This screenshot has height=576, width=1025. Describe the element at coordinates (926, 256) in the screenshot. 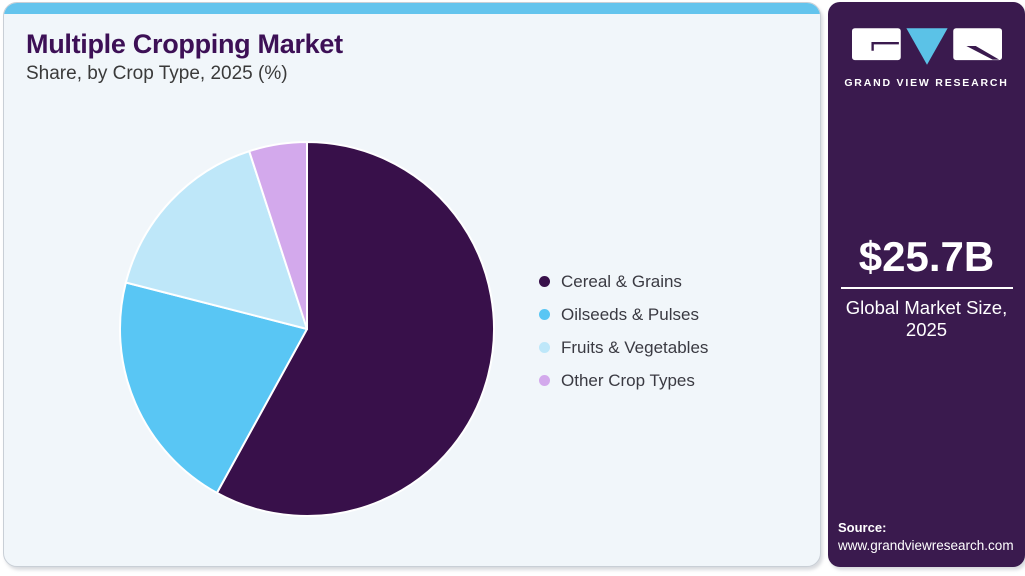

I see `market-size-value: $25.7B` at that location.